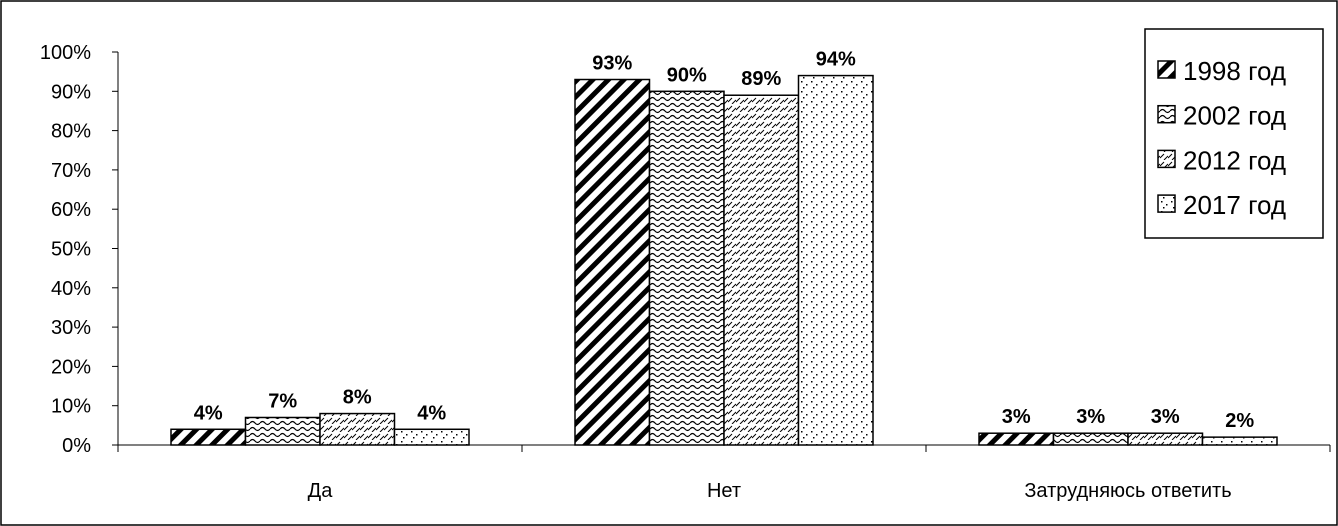 The height and width of the screenshot is (526, 1338). I want to click on y-tick-label: 50%, so click(71, 250).